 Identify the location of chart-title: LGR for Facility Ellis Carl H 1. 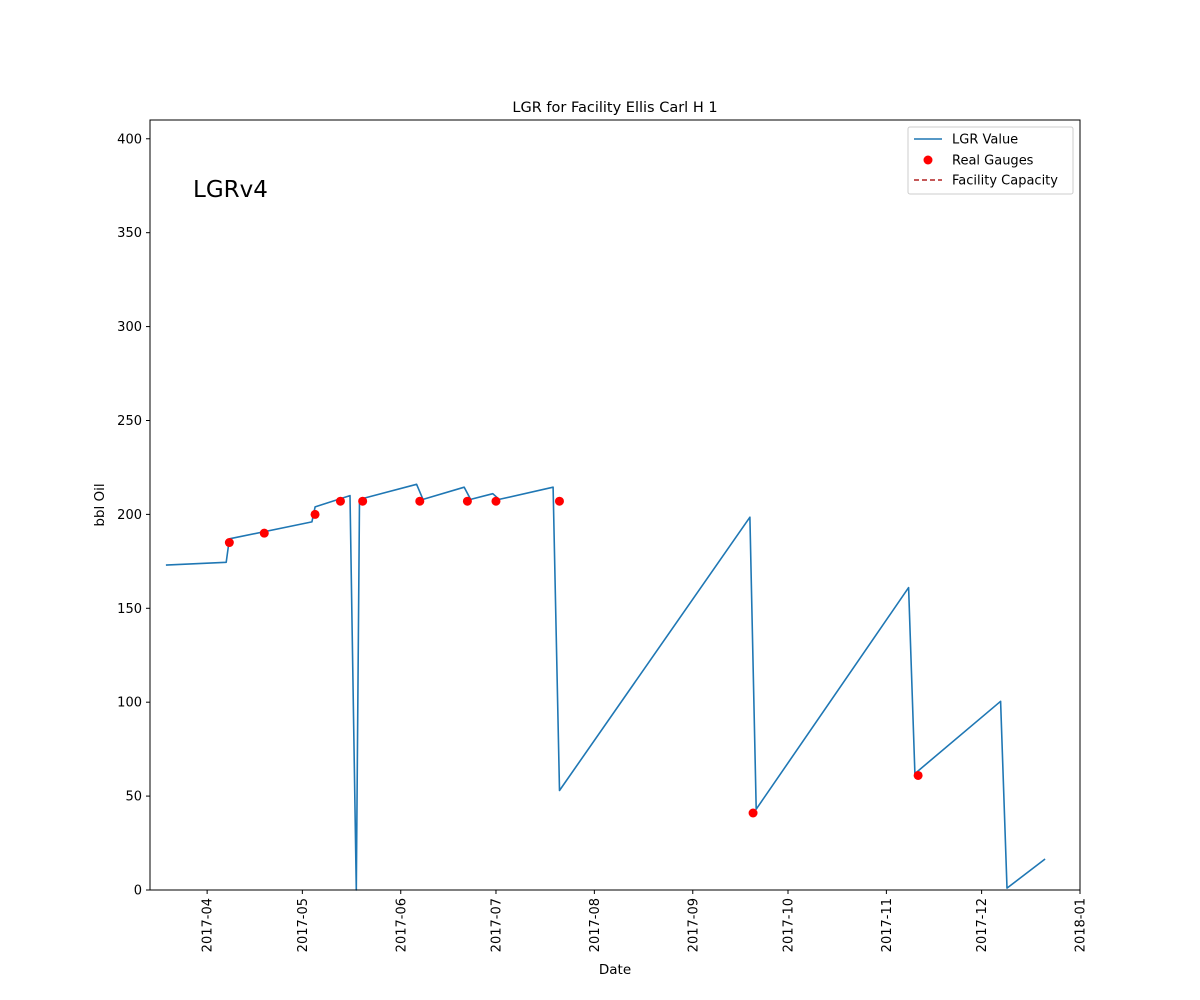
(614, 108).